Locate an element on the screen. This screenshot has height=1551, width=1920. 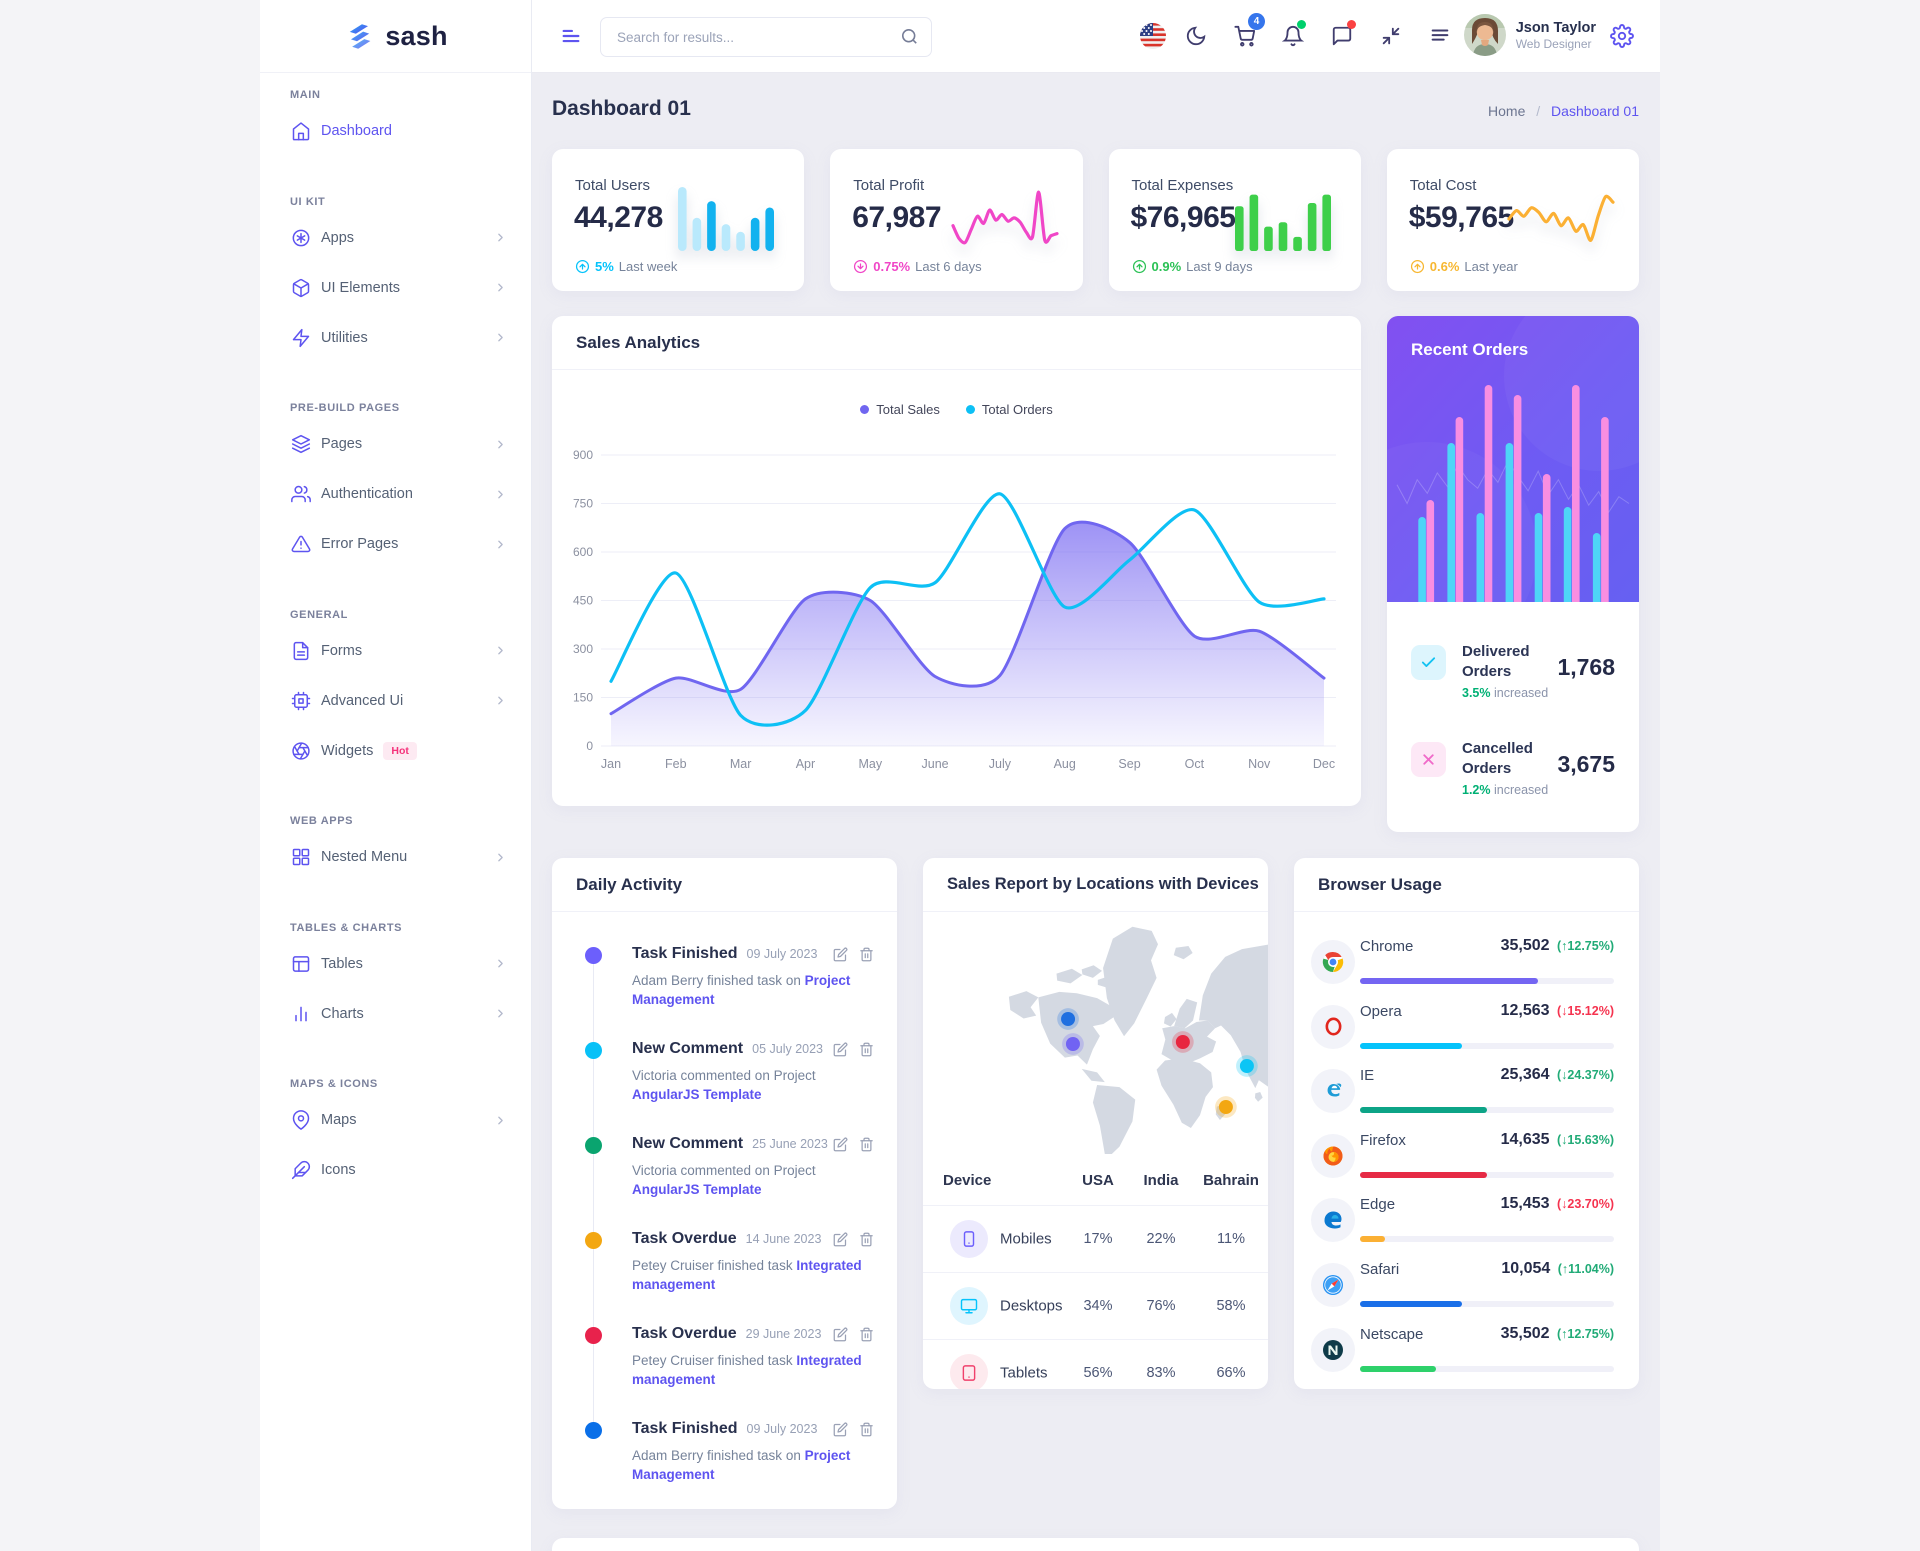
legend-item: Total Orders is located at coordinates (1009, 409).